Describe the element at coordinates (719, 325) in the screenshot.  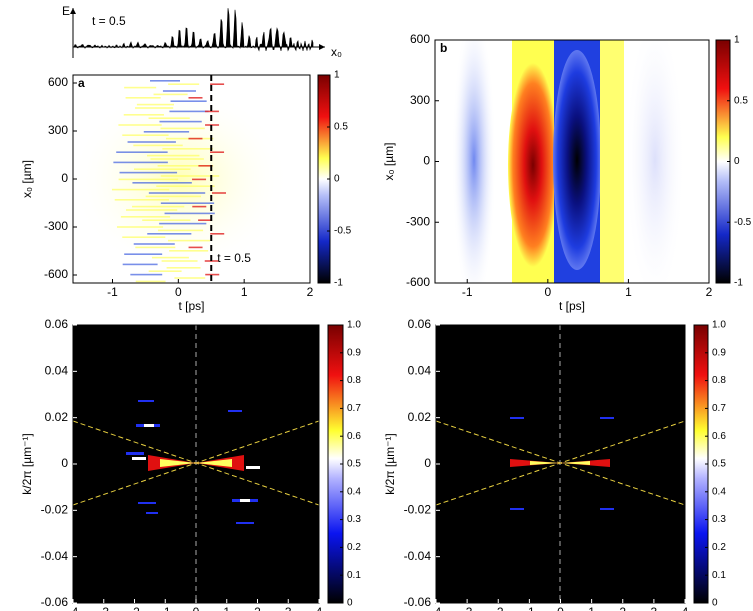
I see `colorbar-tick-label: 1.0` at that location.